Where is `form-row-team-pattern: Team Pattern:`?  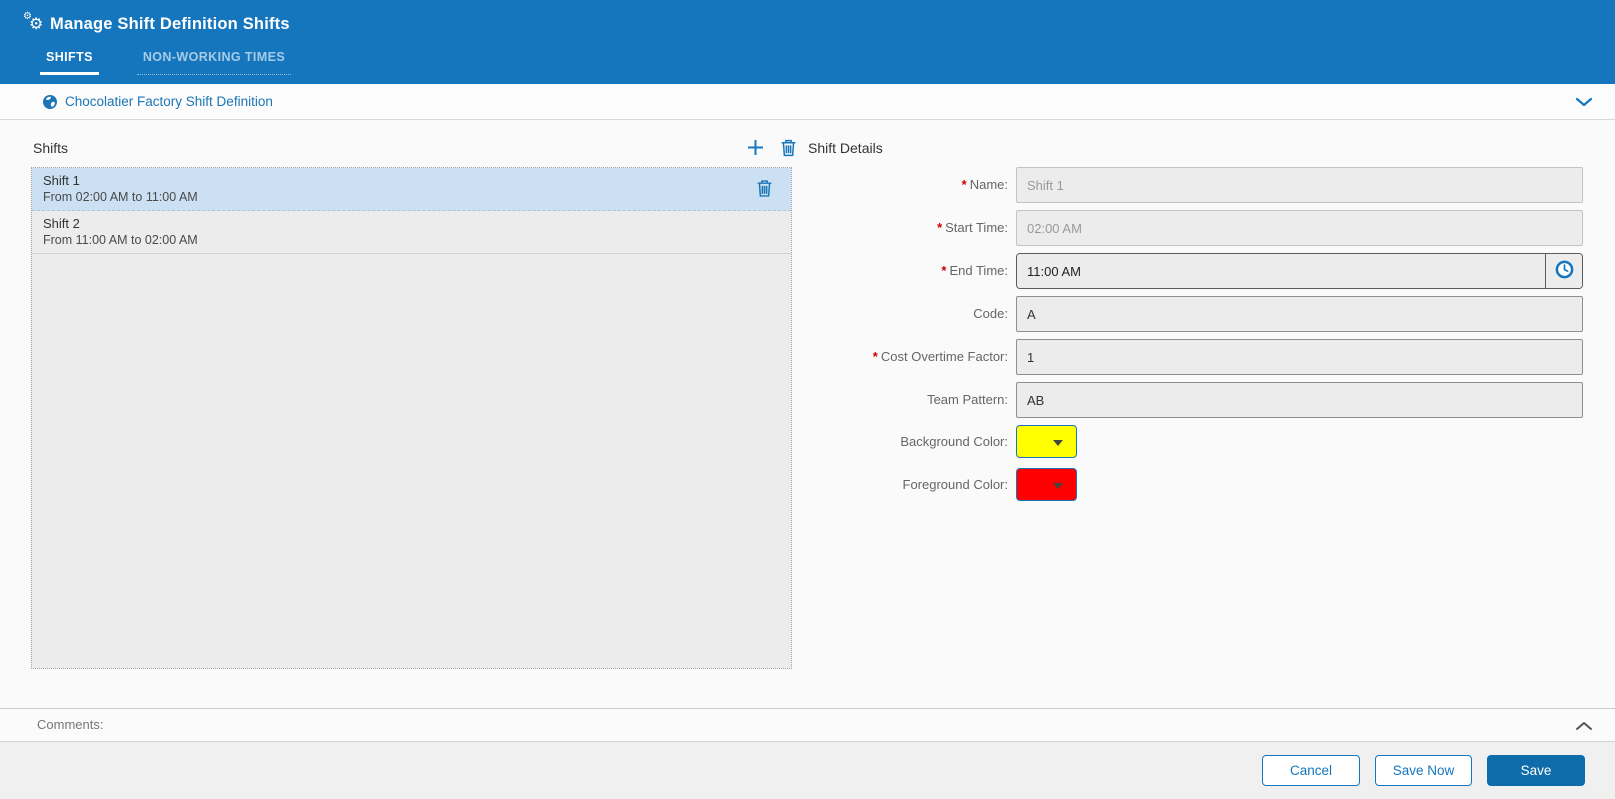 form-row-team-pattern: Team Pattern: is located at coordinates (1195, 400).